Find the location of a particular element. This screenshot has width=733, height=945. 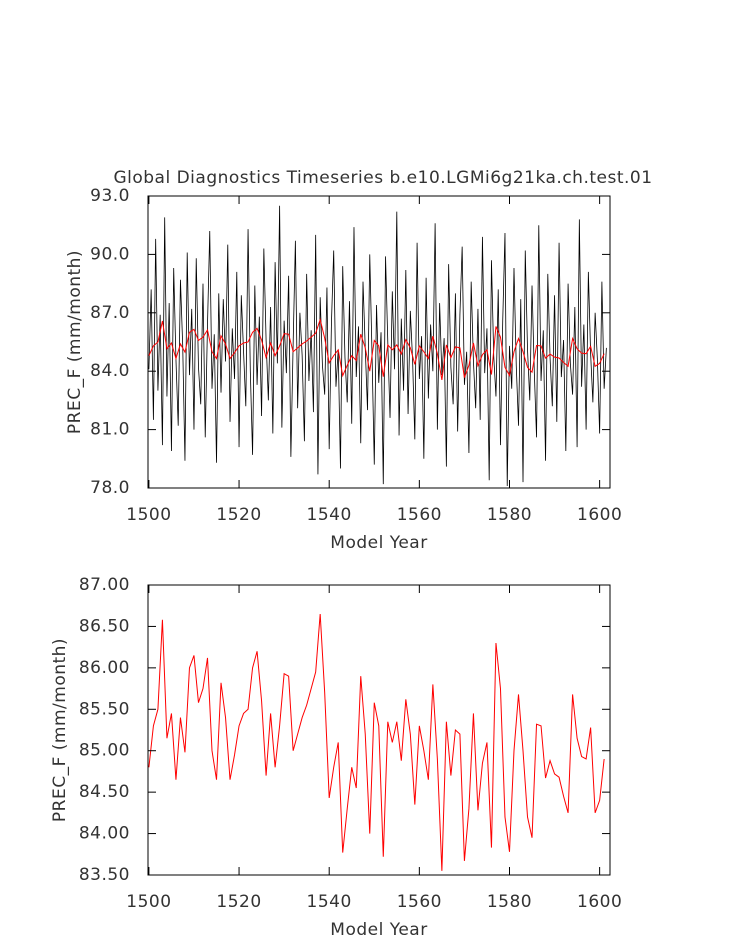

y-tick-label: 81.0 is located at coordinates (110, 430).